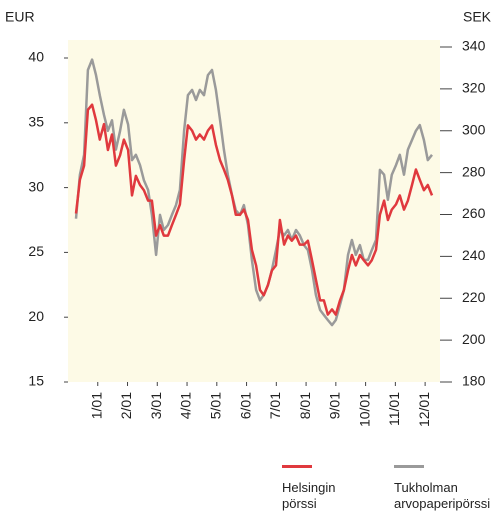 The image size is (502, 519). I want to click on legend-label: Tukholman arvopaperipörssi, so click(442, 495).